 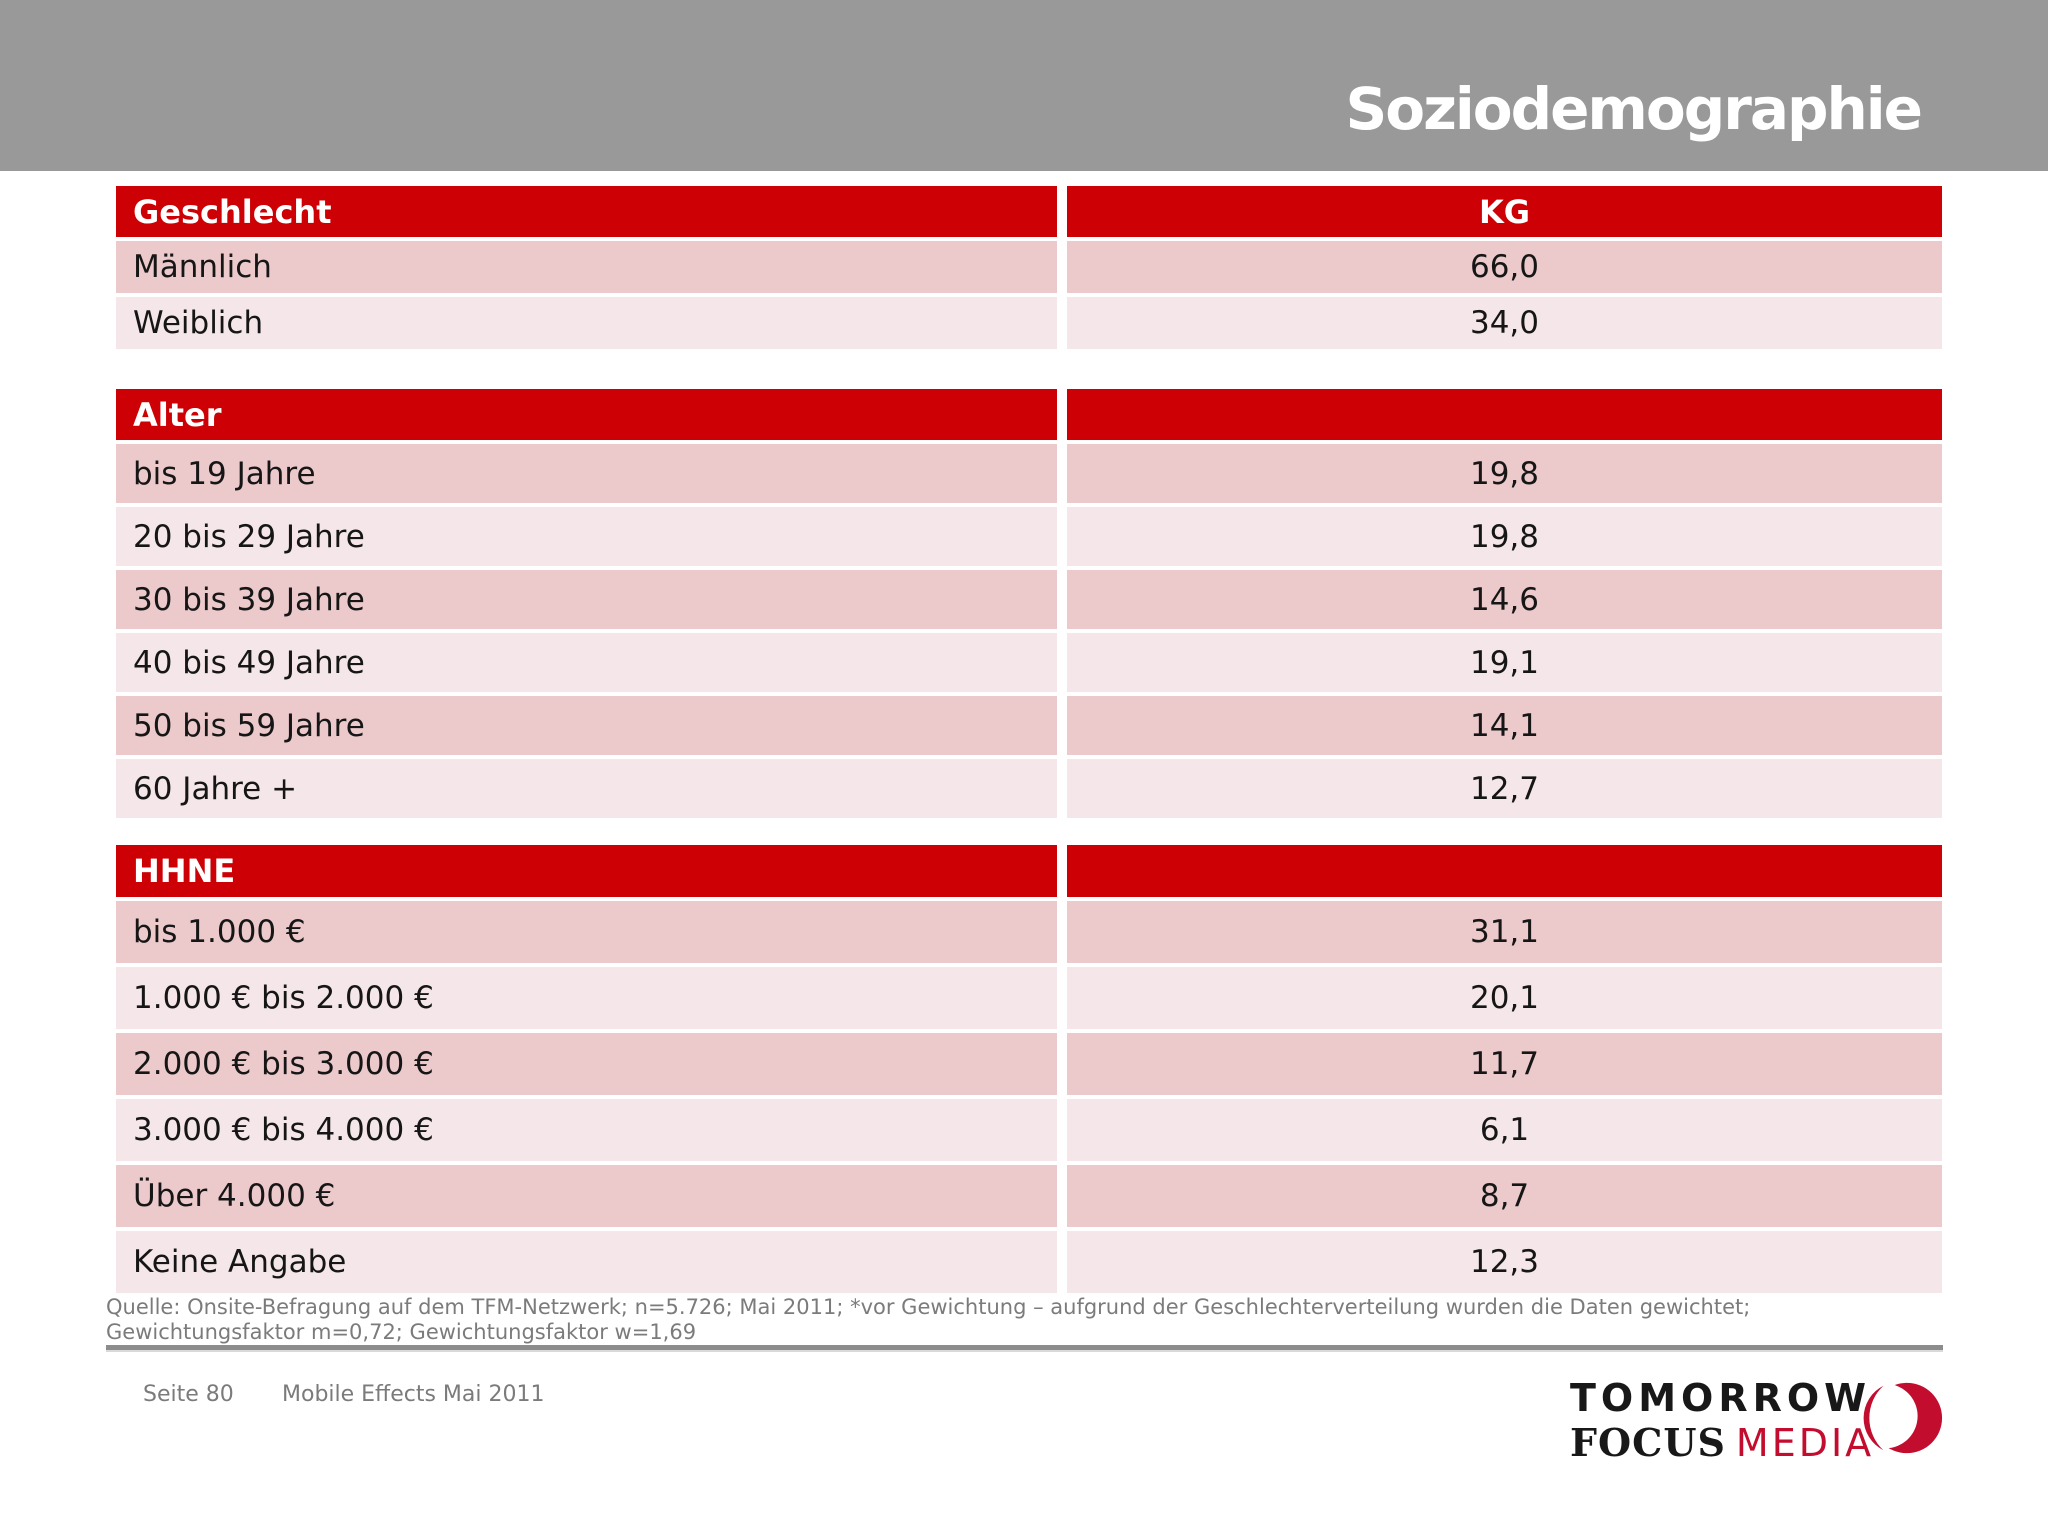 I want to click on row-weiblich-label: Weiblich, so click(x=586, y=323).